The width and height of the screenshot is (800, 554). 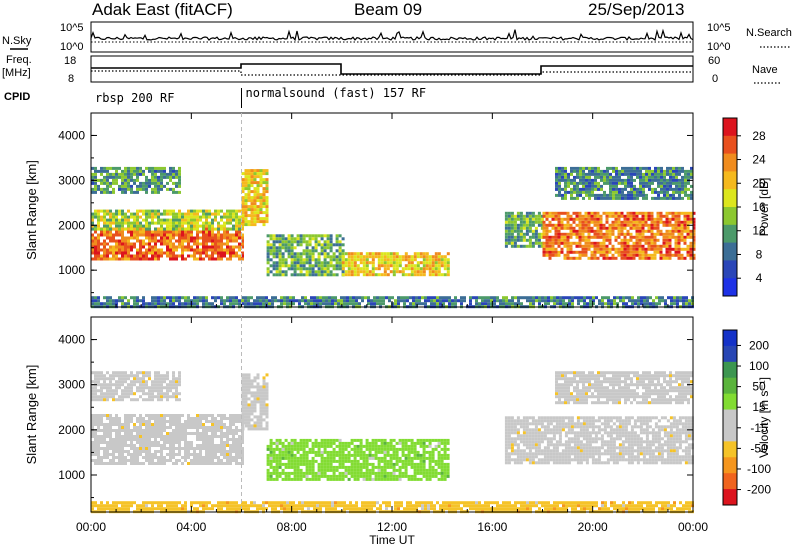 What do you see at coordinates (336, 93) in the screenshot?
I see `cpid-segment-label: normalsound (fast) 157 RF` at bounding box center [336, 93].